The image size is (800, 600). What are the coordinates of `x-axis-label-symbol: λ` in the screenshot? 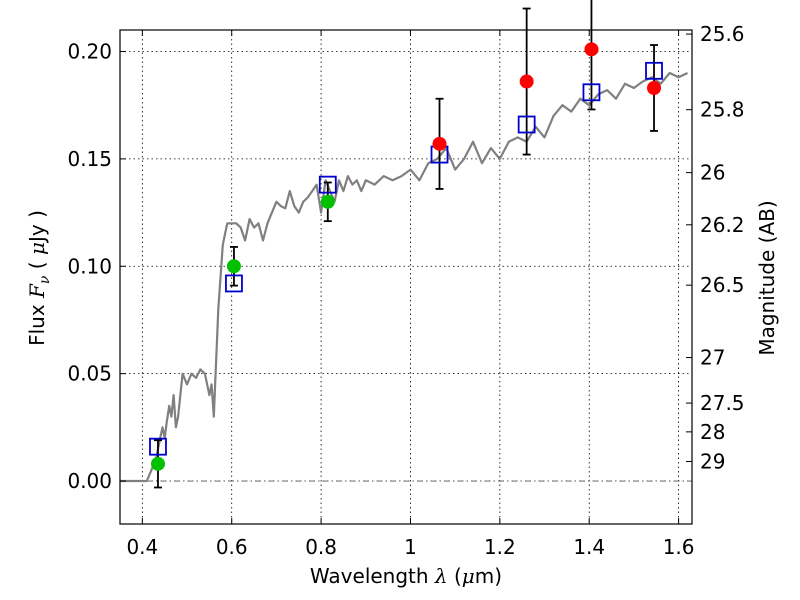 It's located at (441, 576).